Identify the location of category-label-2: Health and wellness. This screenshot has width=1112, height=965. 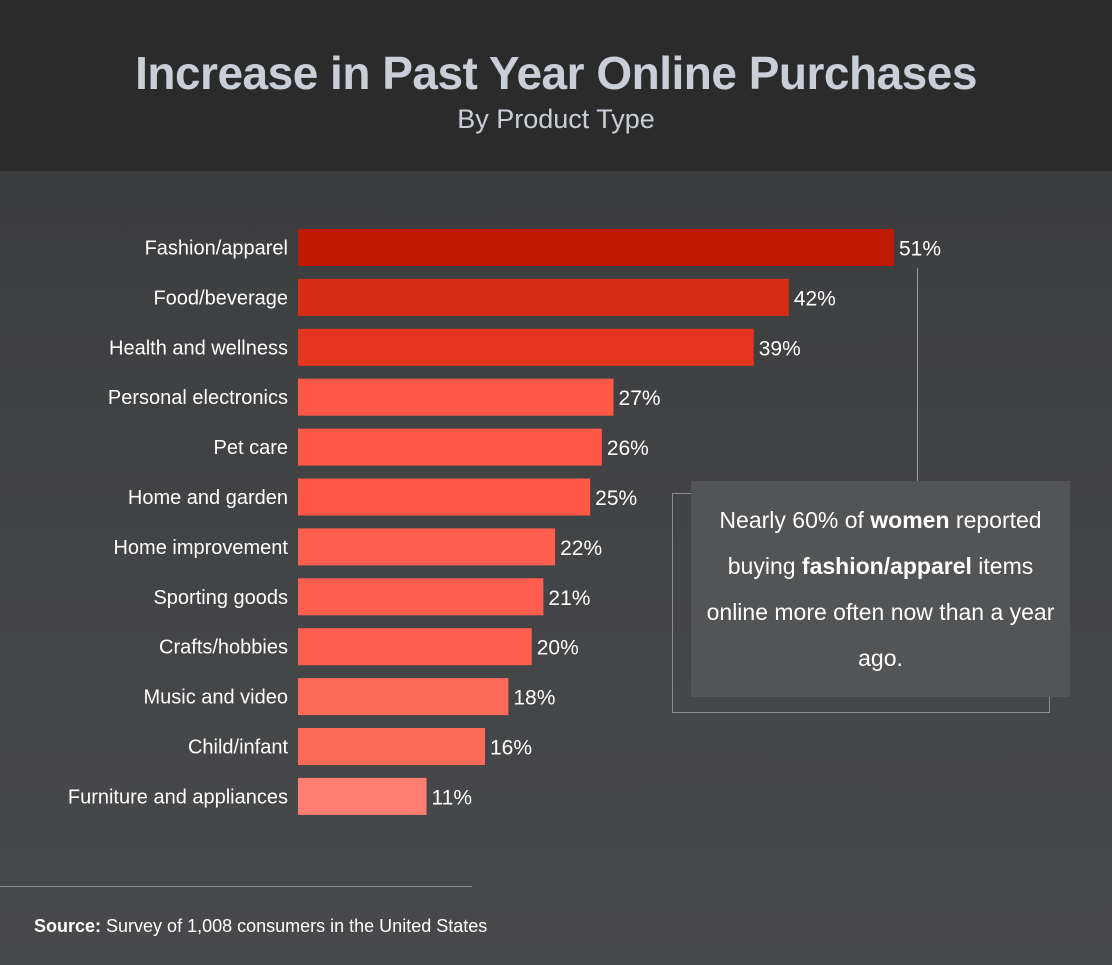
(198, 348).